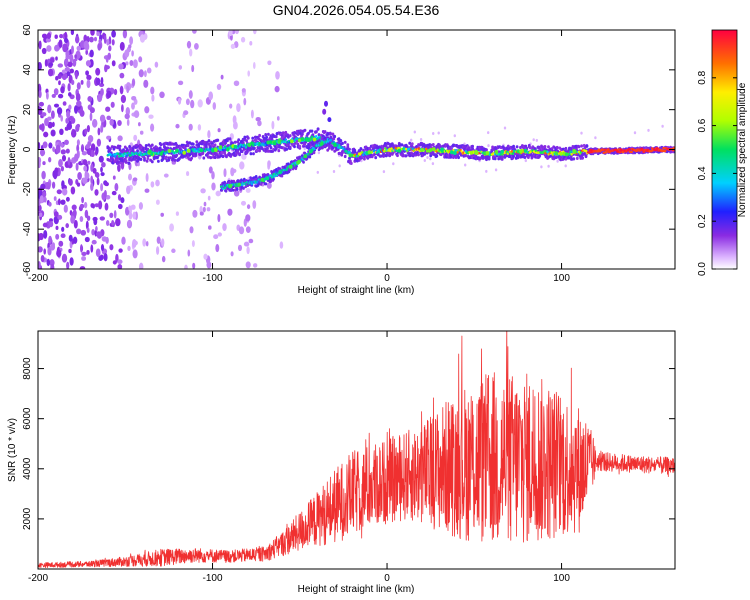 Image resolution: width=750 pixels, height=600 pixels. I want to click on y-tick-label: 6000, so click(27, 418).